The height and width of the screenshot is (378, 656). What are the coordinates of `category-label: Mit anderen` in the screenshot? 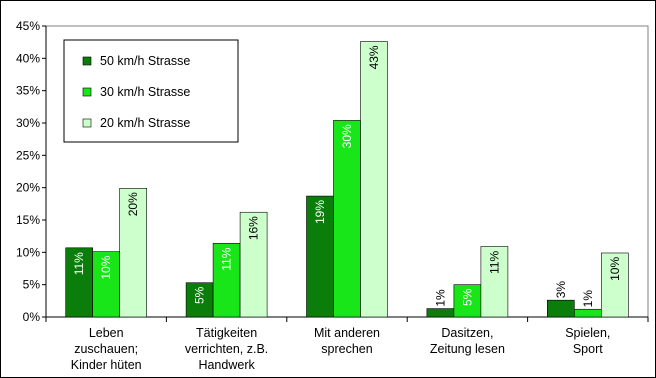 It's located at (347, 333).